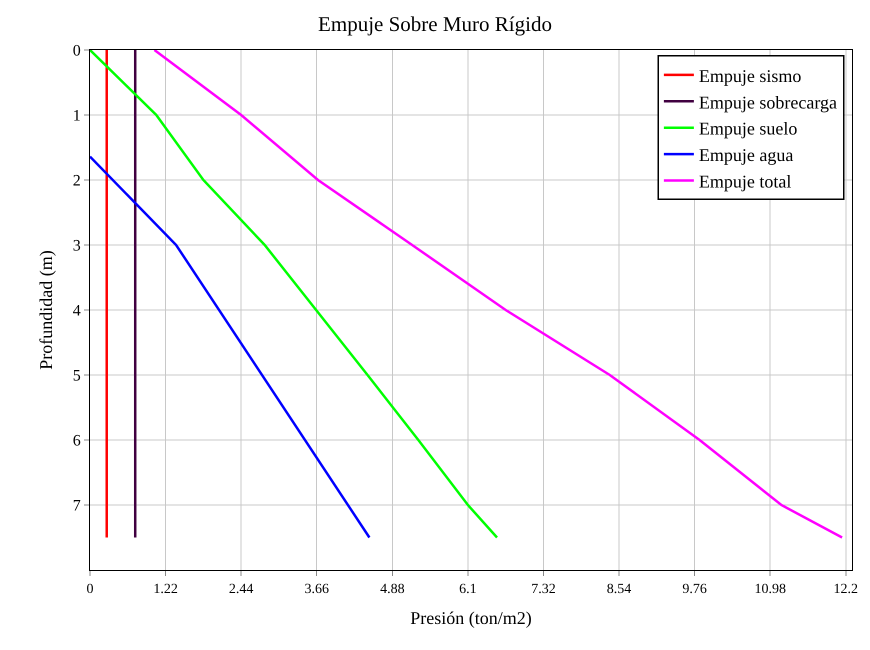  What do you see at coordinates (241, 589) in the screenshot?
I see `x-tick-label: 2.44` at bounding box center [241, 589].